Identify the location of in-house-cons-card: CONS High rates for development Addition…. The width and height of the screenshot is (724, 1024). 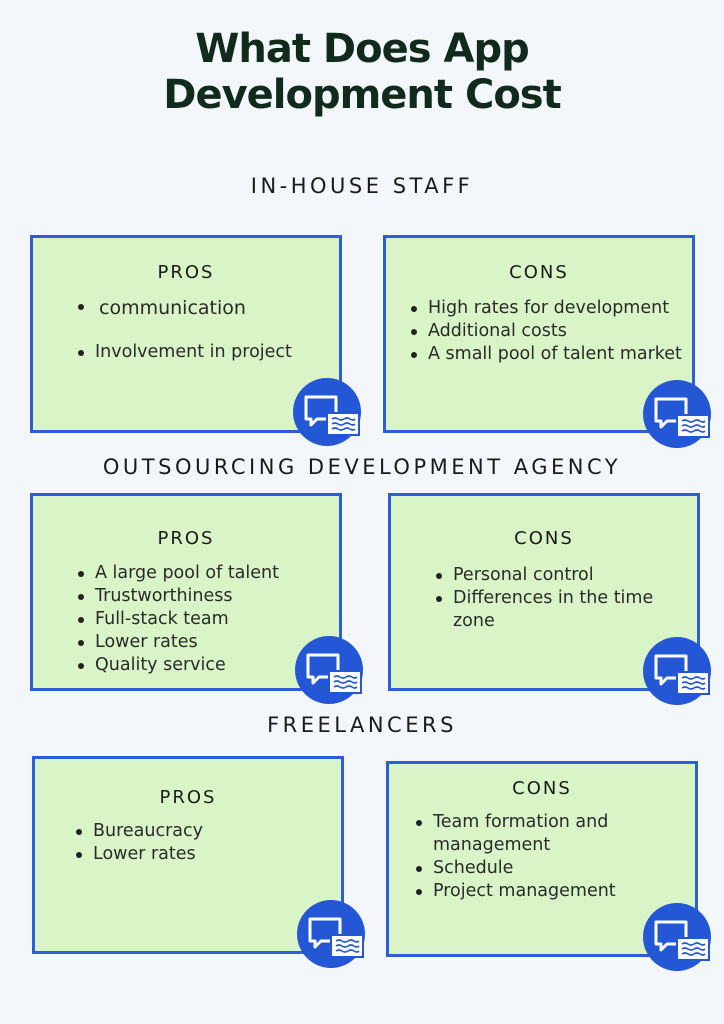
(539, 334).